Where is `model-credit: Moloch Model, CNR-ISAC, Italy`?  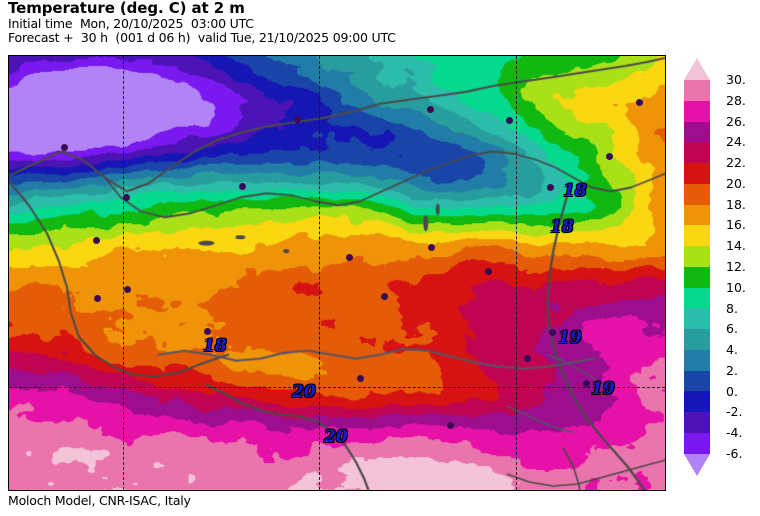 model-credit: Moloch Model, CNR-ISAC, Italy is located at coordinates (99, 500).